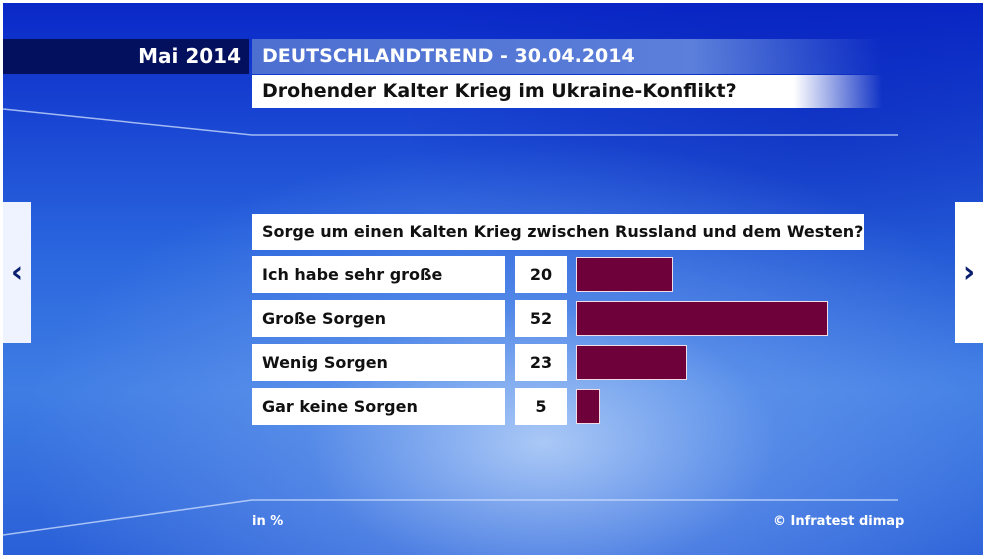 Image resolution: width=989 pixels, height=559 pixels. I want to click on value-label: 20, so click(541, 274).